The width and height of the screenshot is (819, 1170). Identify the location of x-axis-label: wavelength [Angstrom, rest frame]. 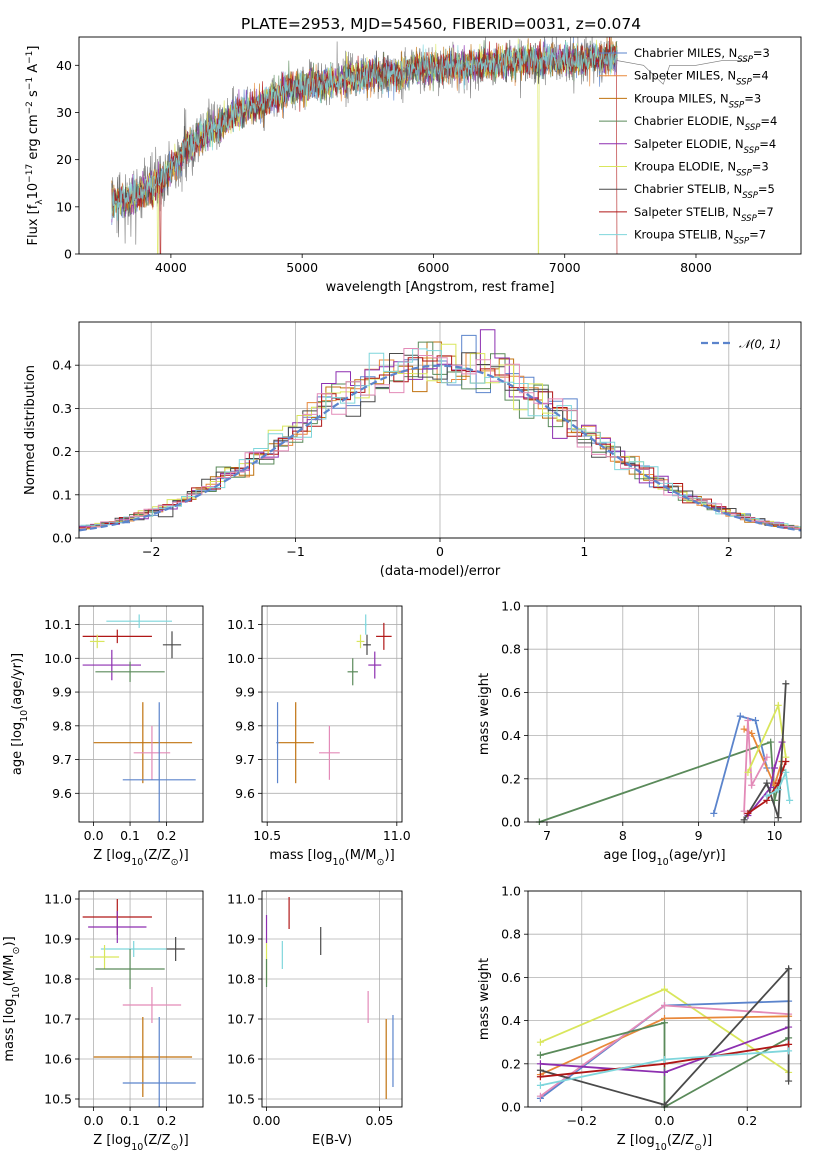
(440, 287).